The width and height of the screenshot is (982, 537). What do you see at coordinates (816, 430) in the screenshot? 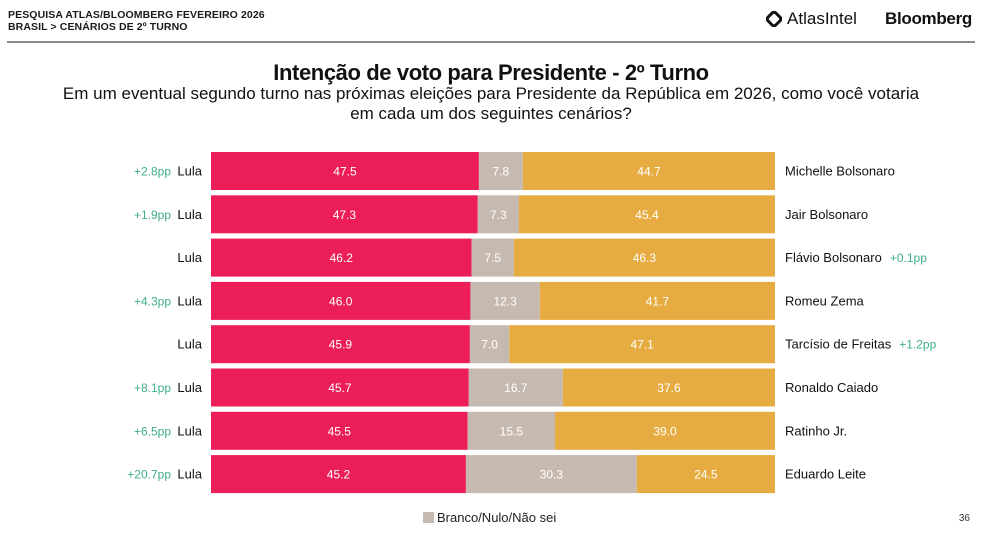
I see `row-label-right: Ratinho Jr.` at bounding box center [816, 430].